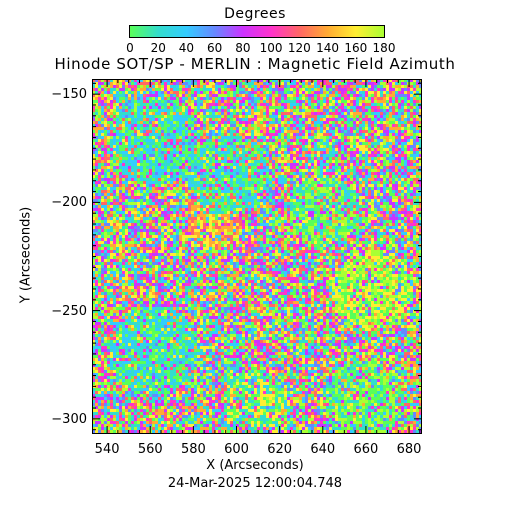 The image size is (510, 512). What do you see at coordinates (255, 483) in the screenshot?
I see `timestamp: 24-Mar-2025 12:00:04.748` at bounding box center [255, 483].